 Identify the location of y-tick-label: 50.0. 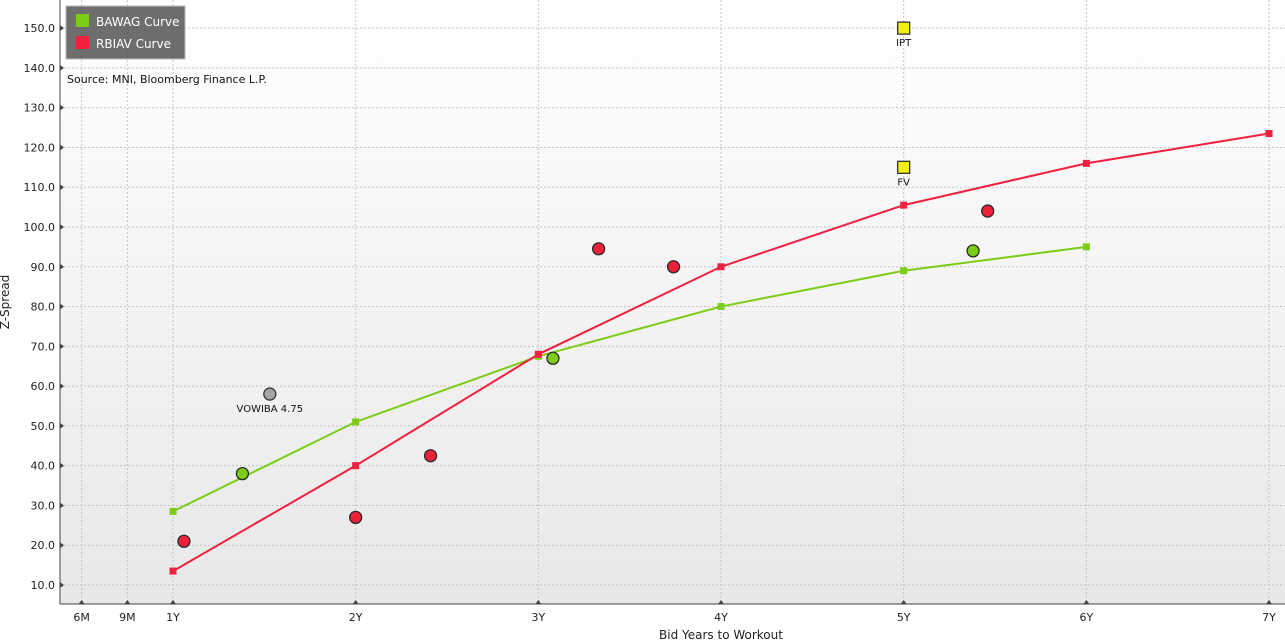
(43, 426).